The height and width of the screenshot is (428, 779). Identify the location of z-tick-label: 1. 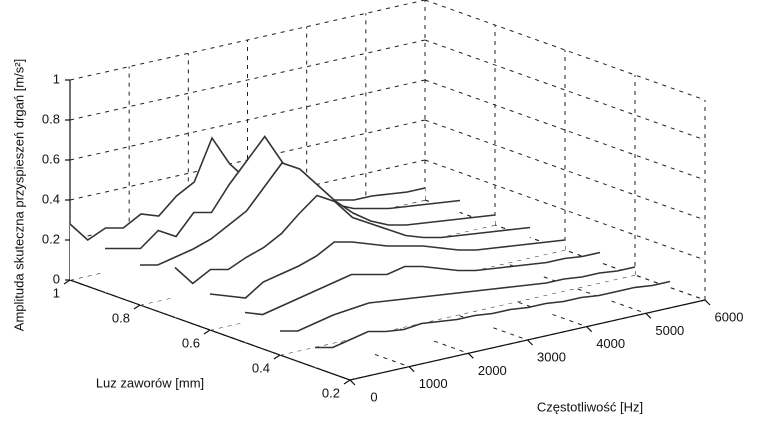
(56, 78).